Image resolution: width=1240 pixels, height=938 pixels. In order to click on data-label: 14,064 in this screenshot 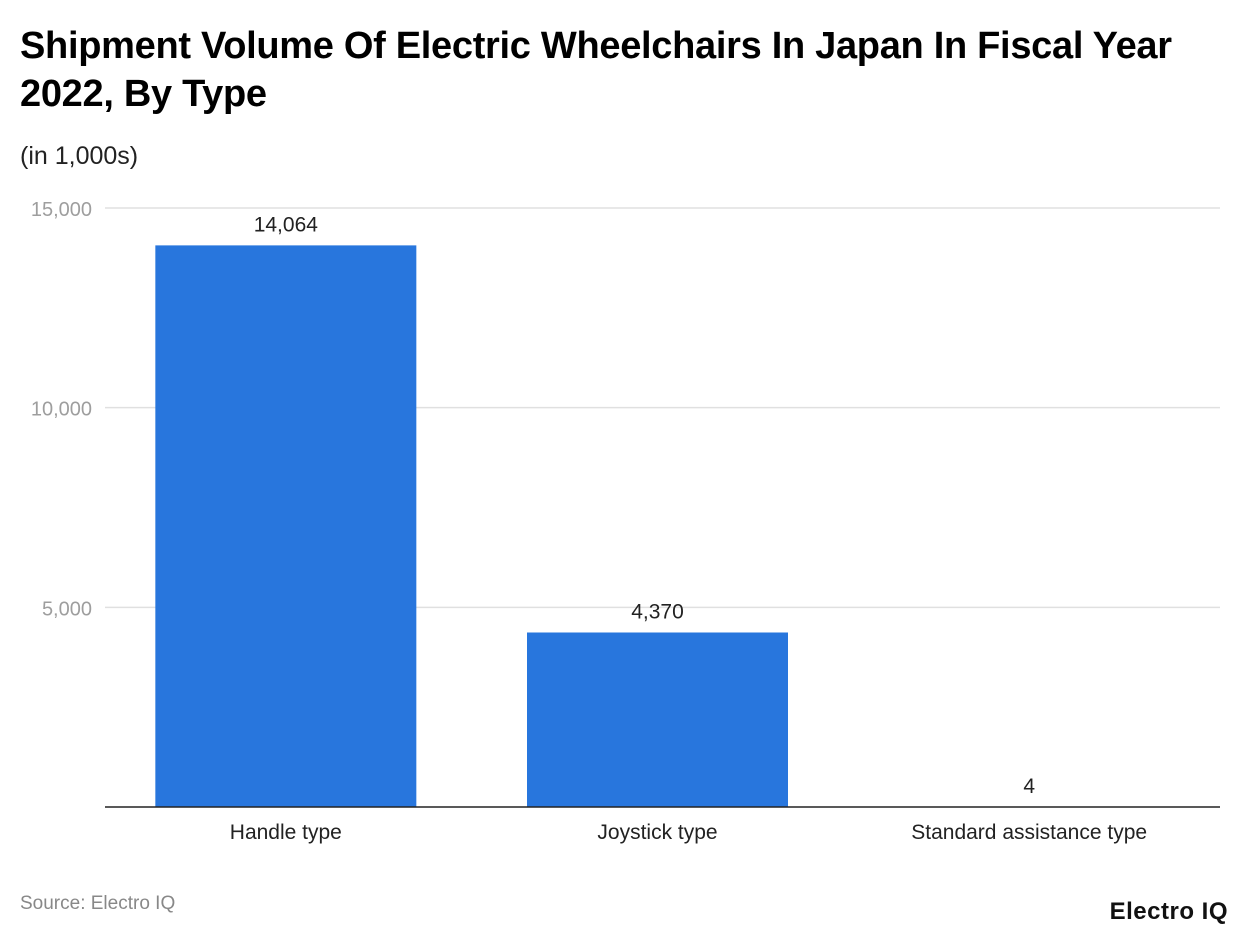, I will do `click(286, 224)`.